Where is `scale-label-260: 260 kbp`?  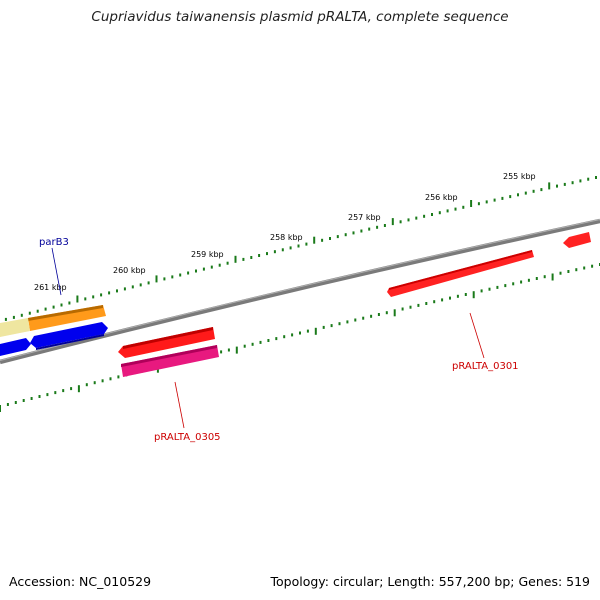
scale-label-260: 260 kbp is located at coordinates (129, 270).